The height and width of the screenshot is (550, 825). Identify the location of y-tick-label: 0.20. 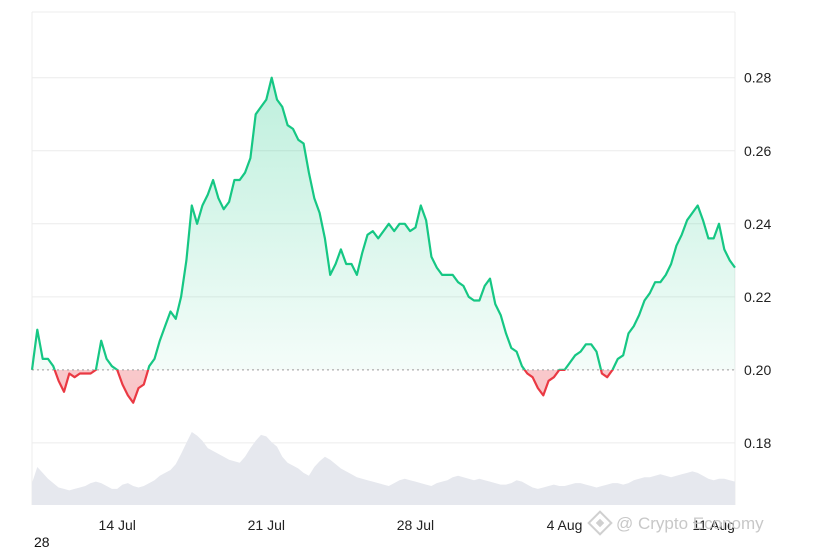
(757, 370).